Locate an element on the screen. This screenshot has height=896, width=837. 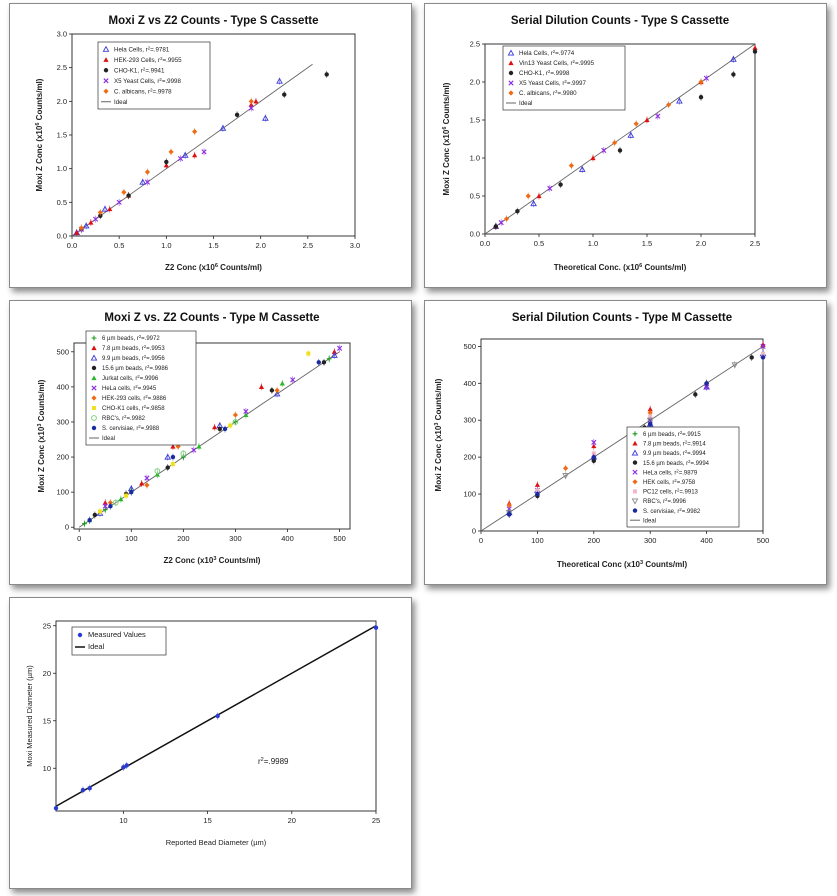
y-tick-label: 2.5 is located at coordinates (62, 67).